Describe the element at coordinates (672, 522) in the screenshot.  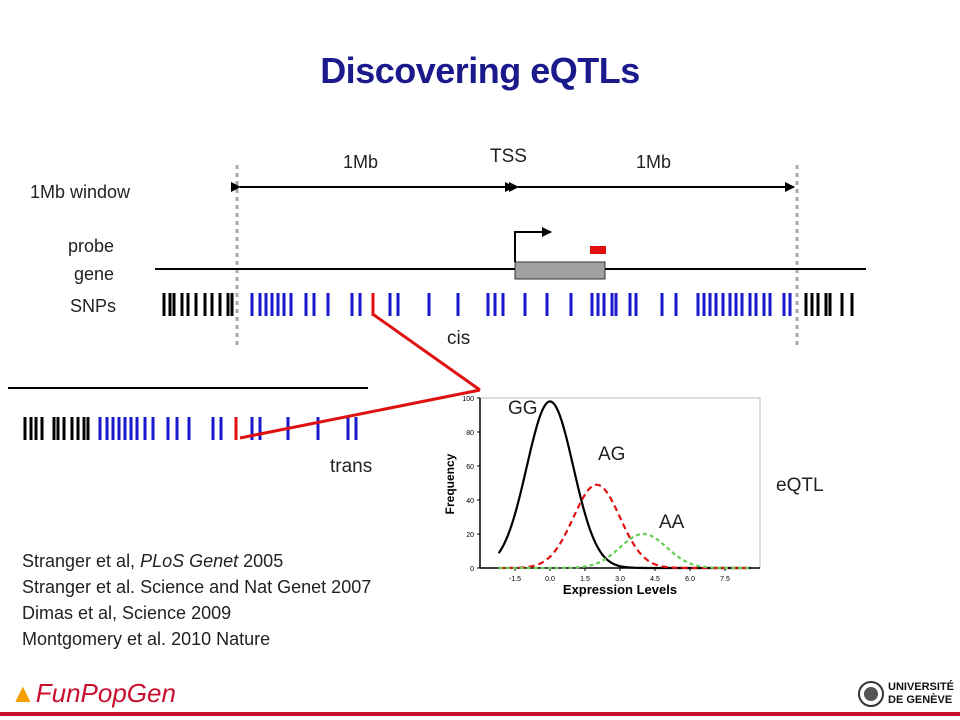
I see `aa-label: AA` at that location.